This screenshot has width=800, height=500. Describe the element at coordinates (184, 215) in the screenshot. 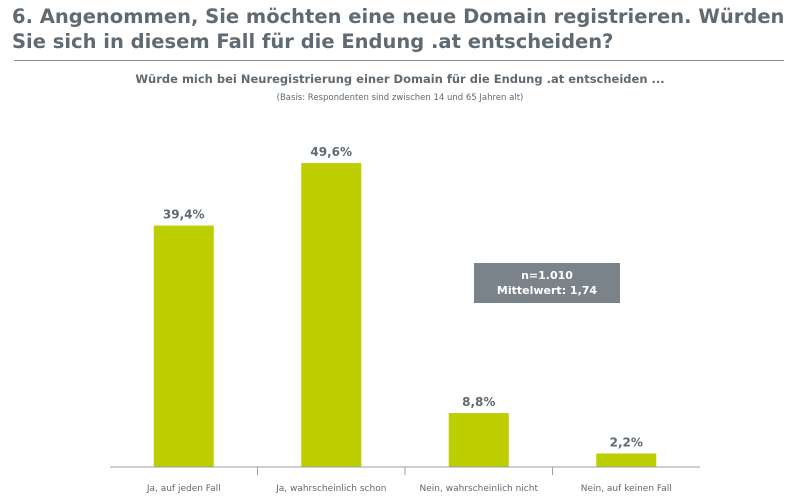

I see `data-label: 39,4%` at that location.